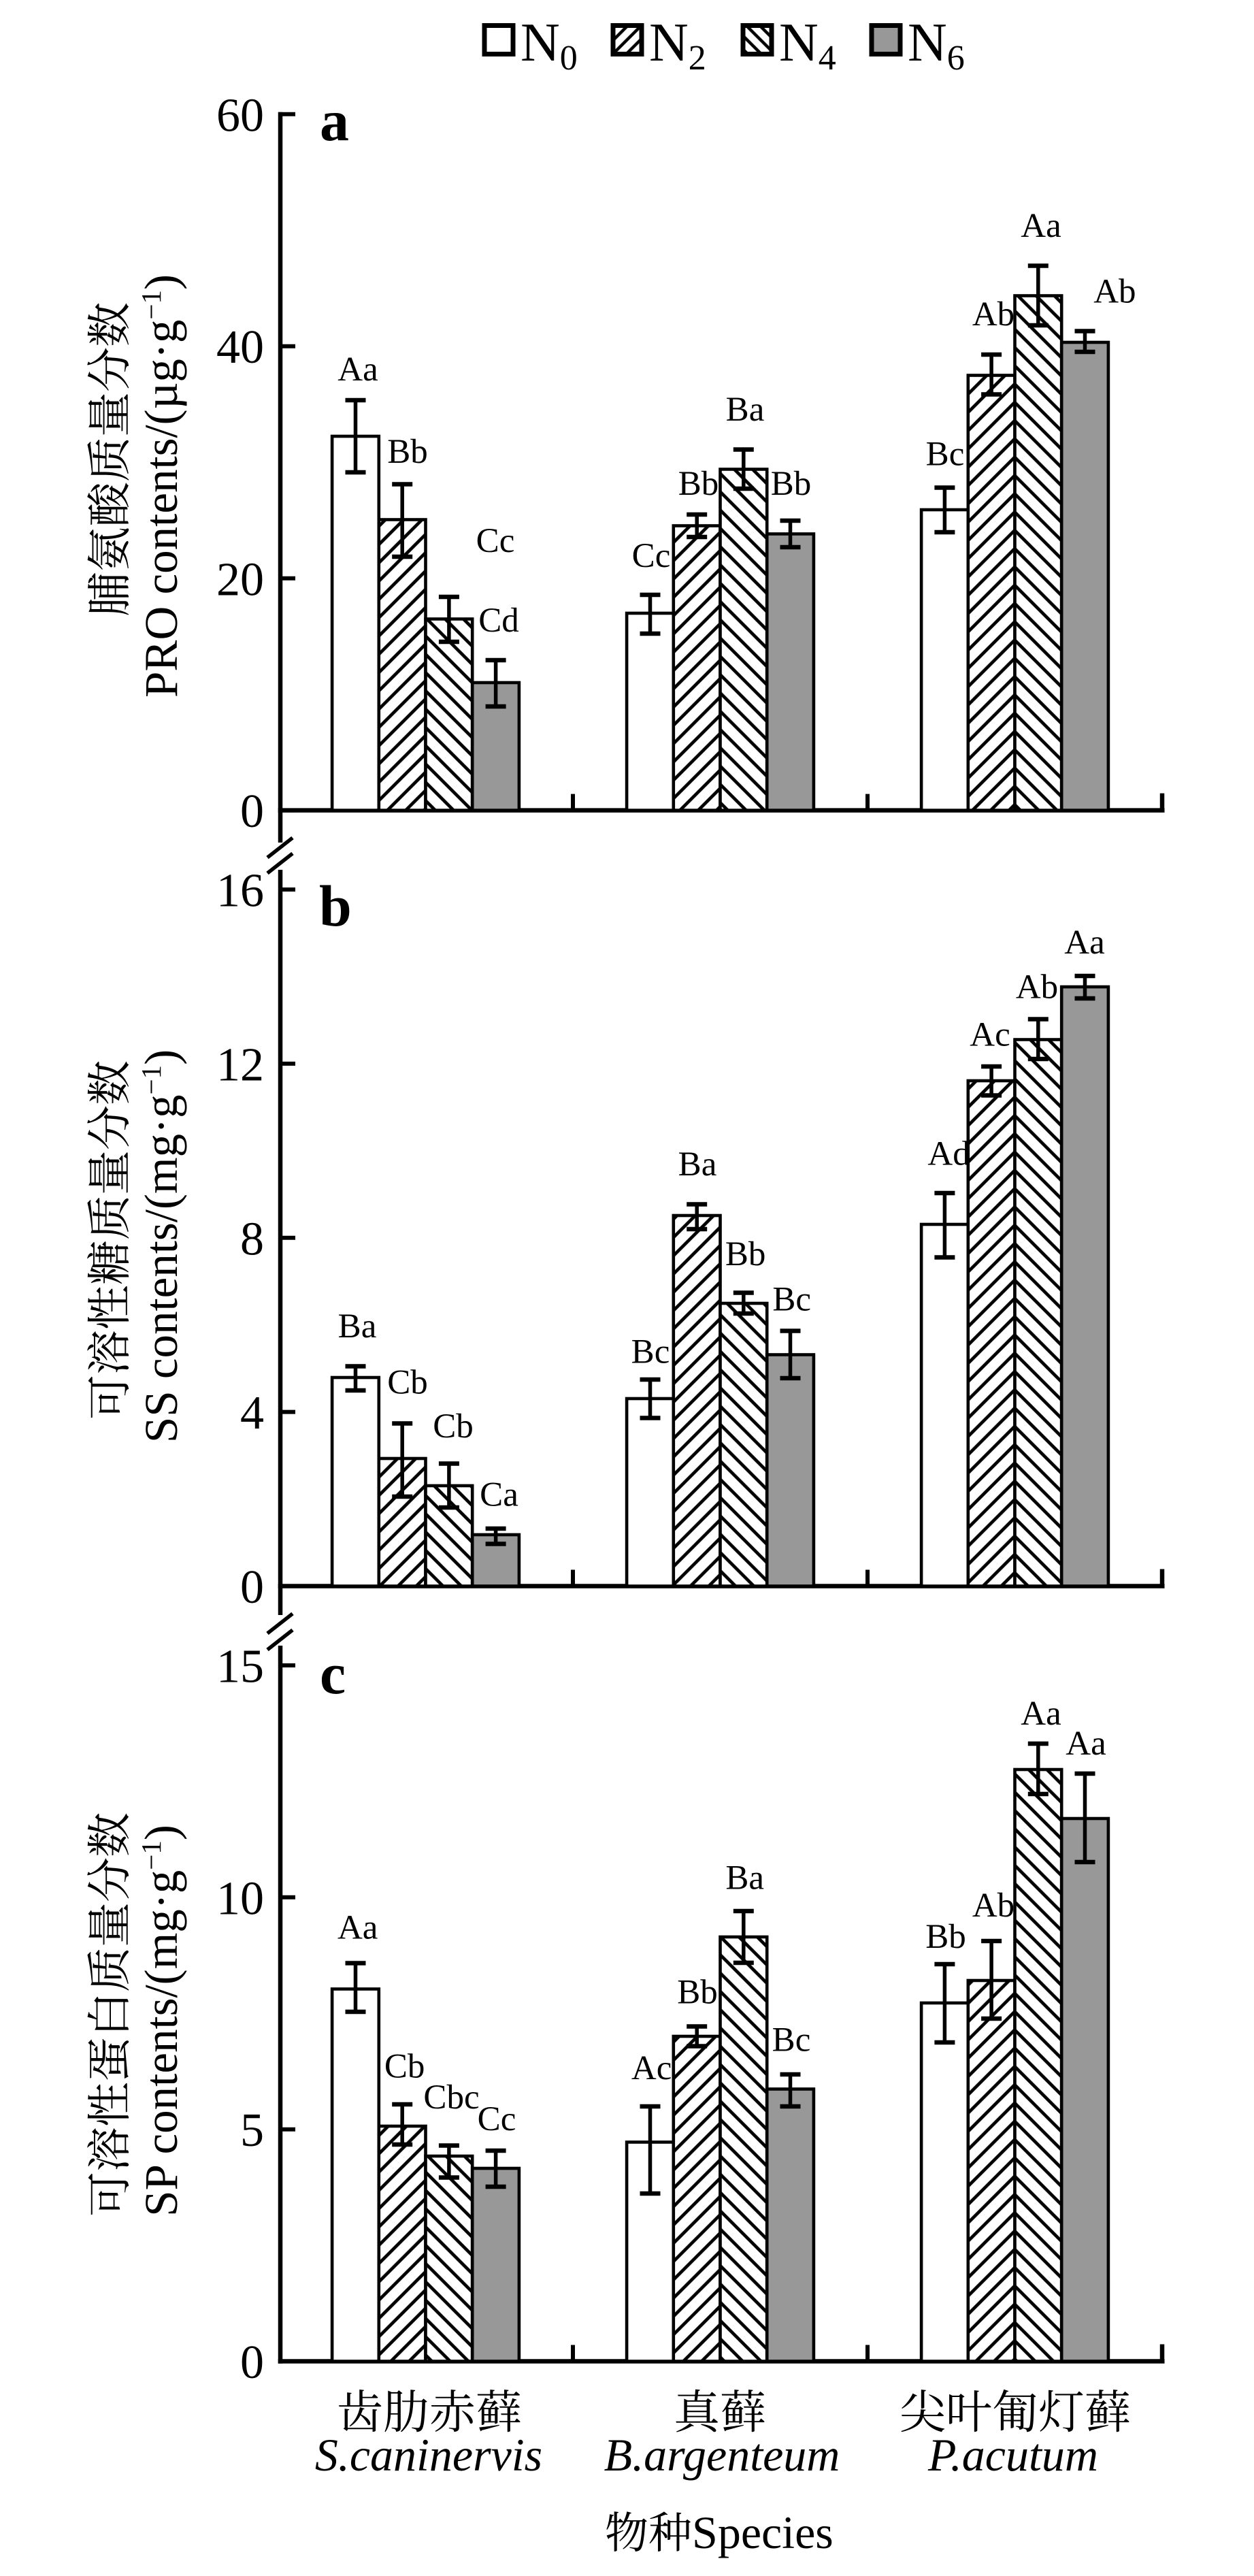 The width and height of the screenshot is (1254, 2576). I want to click on svg-text: a, so click(334, 120).